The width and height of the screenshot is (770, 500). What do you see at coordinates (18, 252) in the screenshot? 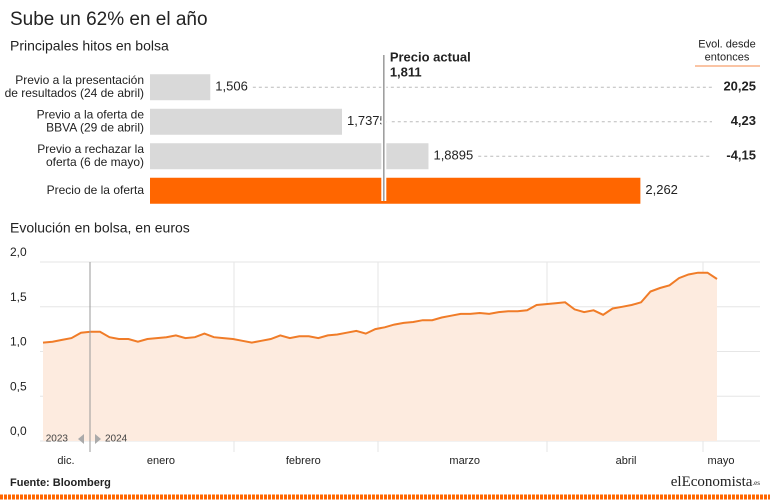
I see `y-tick-label: 2,0` at bounding box center [18, 252].